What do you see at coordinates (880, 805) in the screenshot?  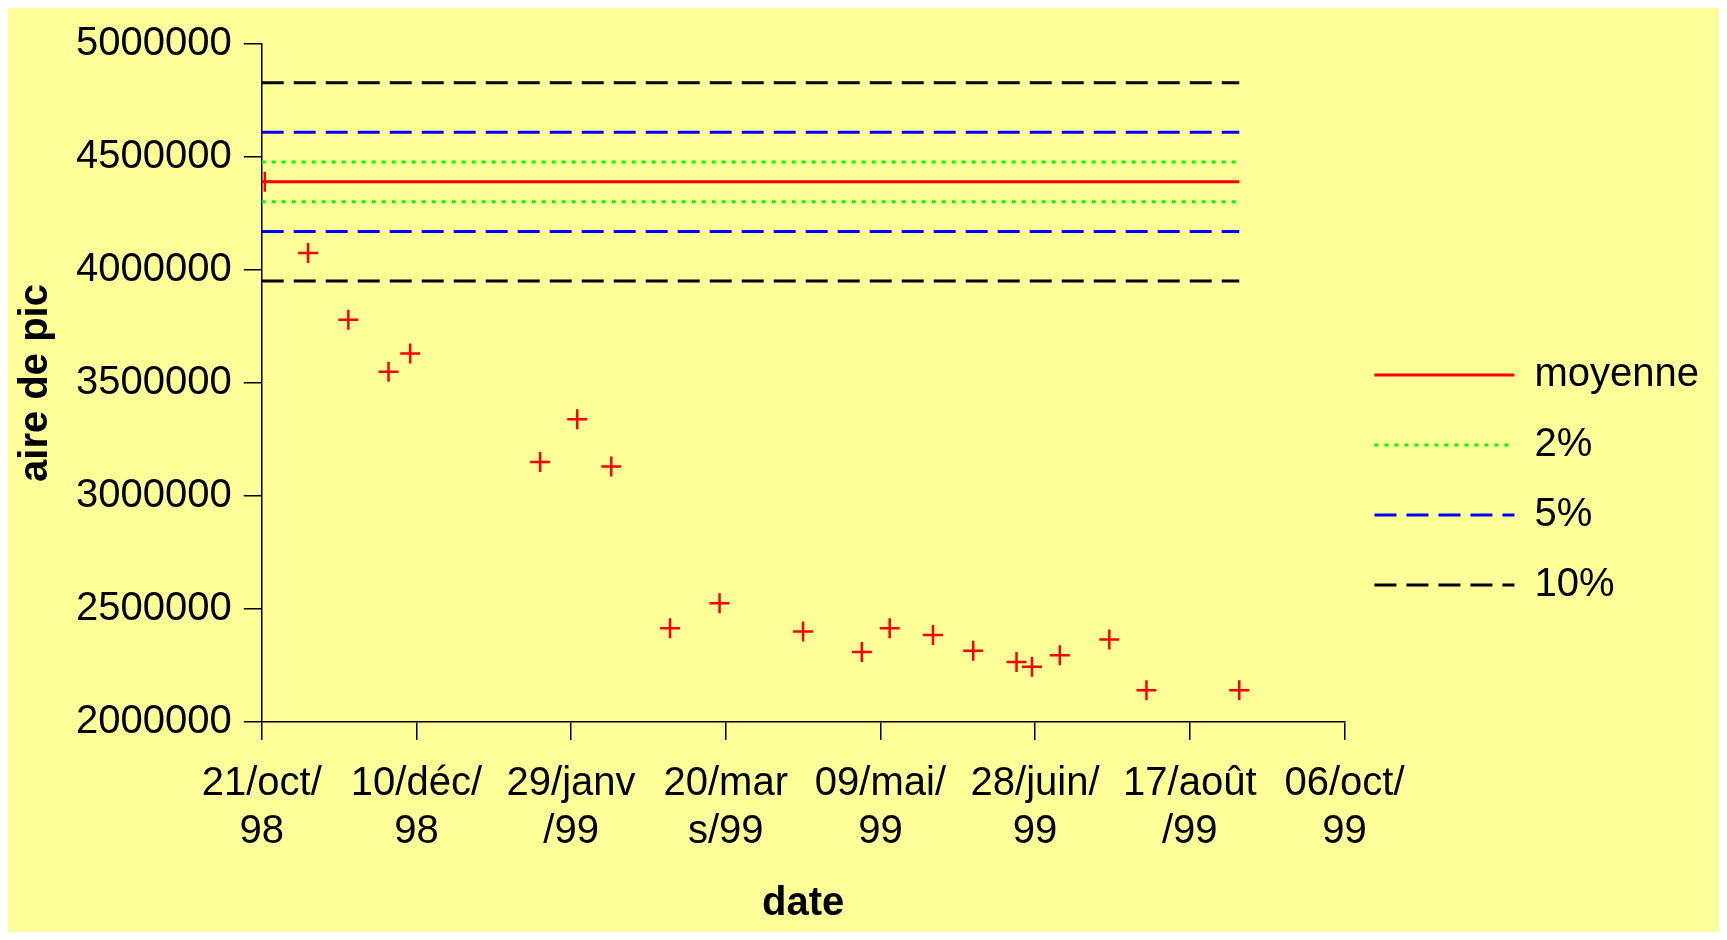 I see `x-tick-label: 09/mai/ 99` at bounding box center [880, 805].